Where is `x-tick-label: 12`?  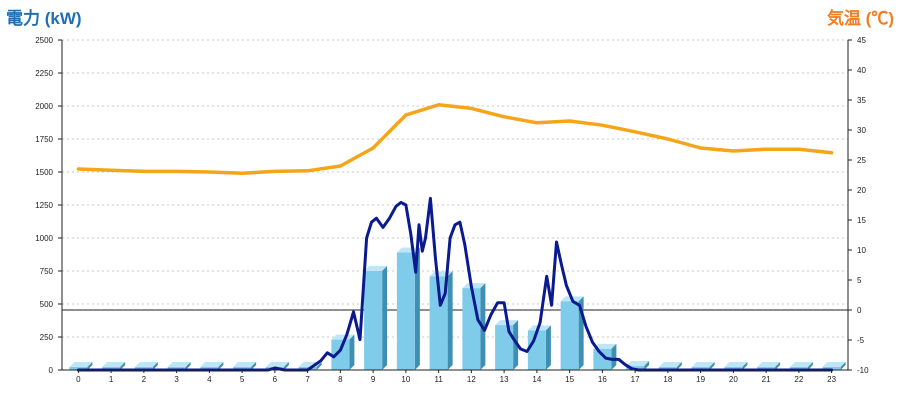
x-tick-label: 12 is located at coordinates (471, 379).